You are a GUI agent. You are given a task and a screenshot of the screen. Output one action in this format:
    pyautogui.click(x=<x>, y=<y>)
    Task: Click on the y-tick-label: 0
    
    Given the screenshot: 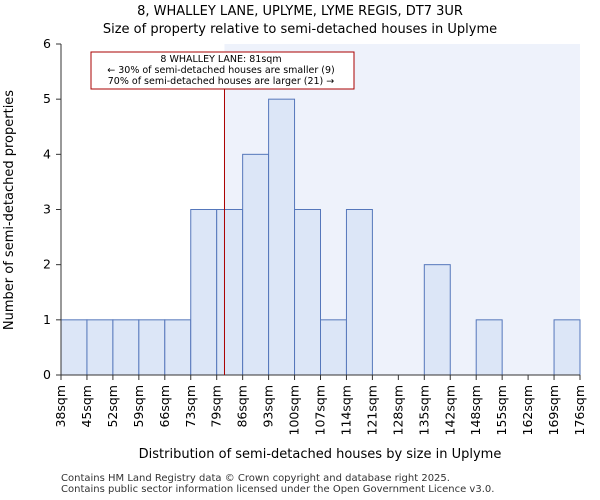 What is the action you would take?
    pyautogui.click(x=47, y=374)
    